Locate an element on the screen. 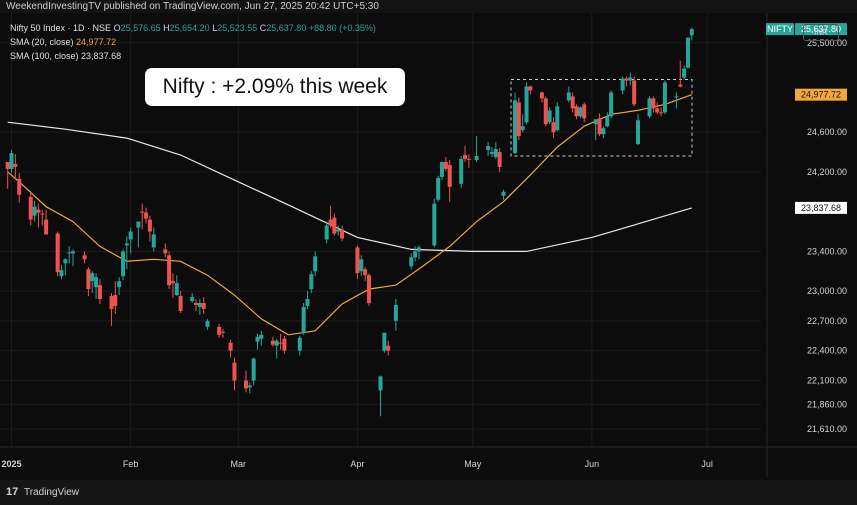  currency-button: INR is located at coordinates (821, 32).